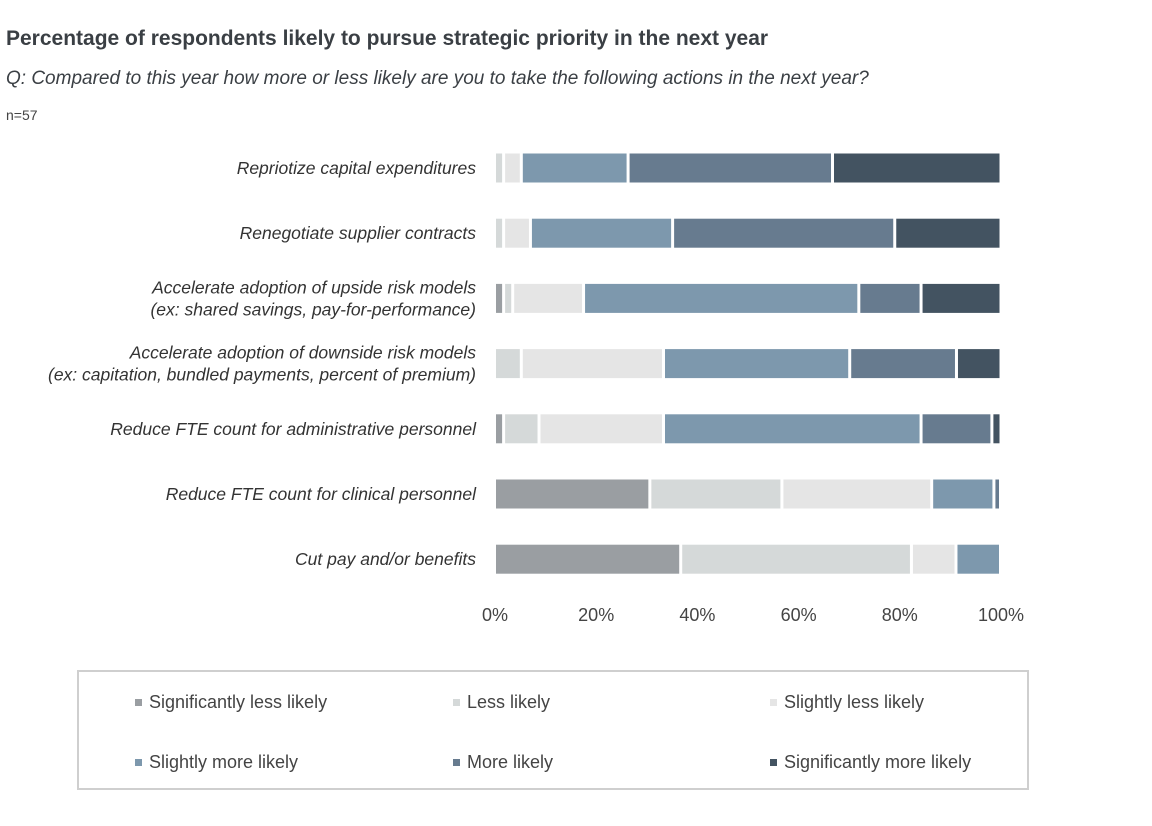 The image size is (1152, 826). What do you see at coordinates (495, 615) in the screenshot?
I see `x-tick-label: 0%` at bounding box center [495, 615].